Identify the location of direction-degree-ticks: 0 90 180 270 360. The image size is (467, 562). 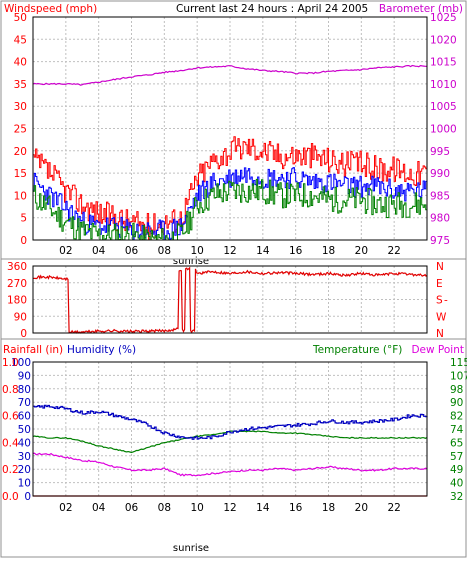
(17, 300).